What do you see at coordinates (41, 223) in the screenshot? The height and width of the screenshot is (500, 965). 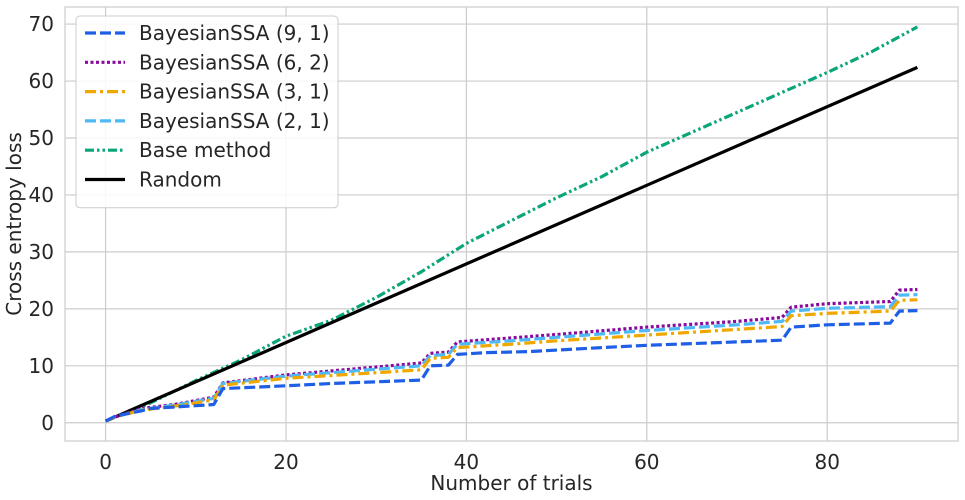 I see `y-tick-labels: 0 10 20 30 40 50 60 70` at bounding box center [41, 223].